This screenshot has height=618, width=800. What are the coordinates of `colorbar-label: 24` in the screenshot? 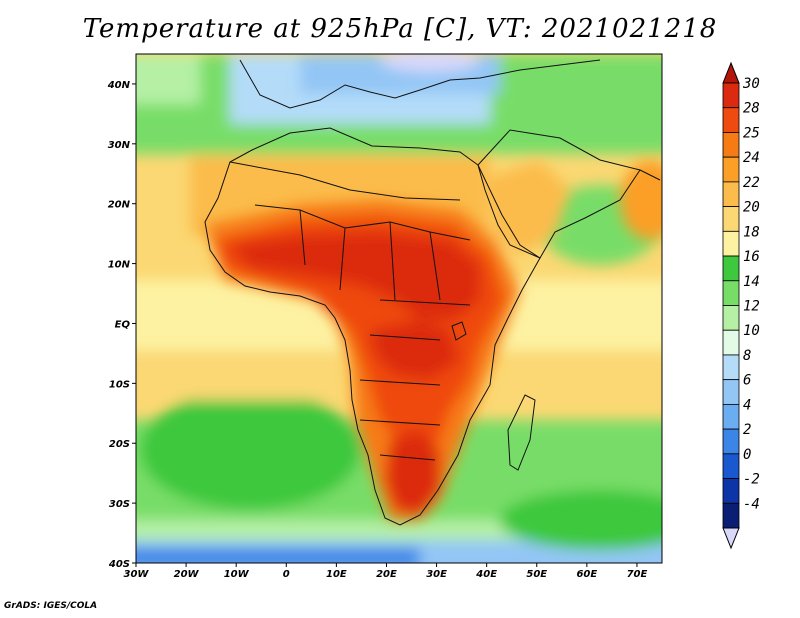 It's located at (751, 158).